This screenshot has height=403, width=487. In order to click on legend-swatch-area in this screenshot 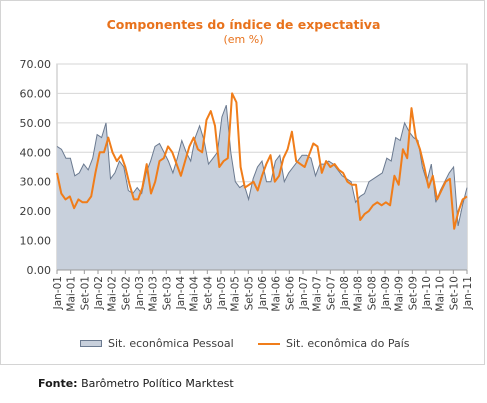, I will do `click(91, 343)`.